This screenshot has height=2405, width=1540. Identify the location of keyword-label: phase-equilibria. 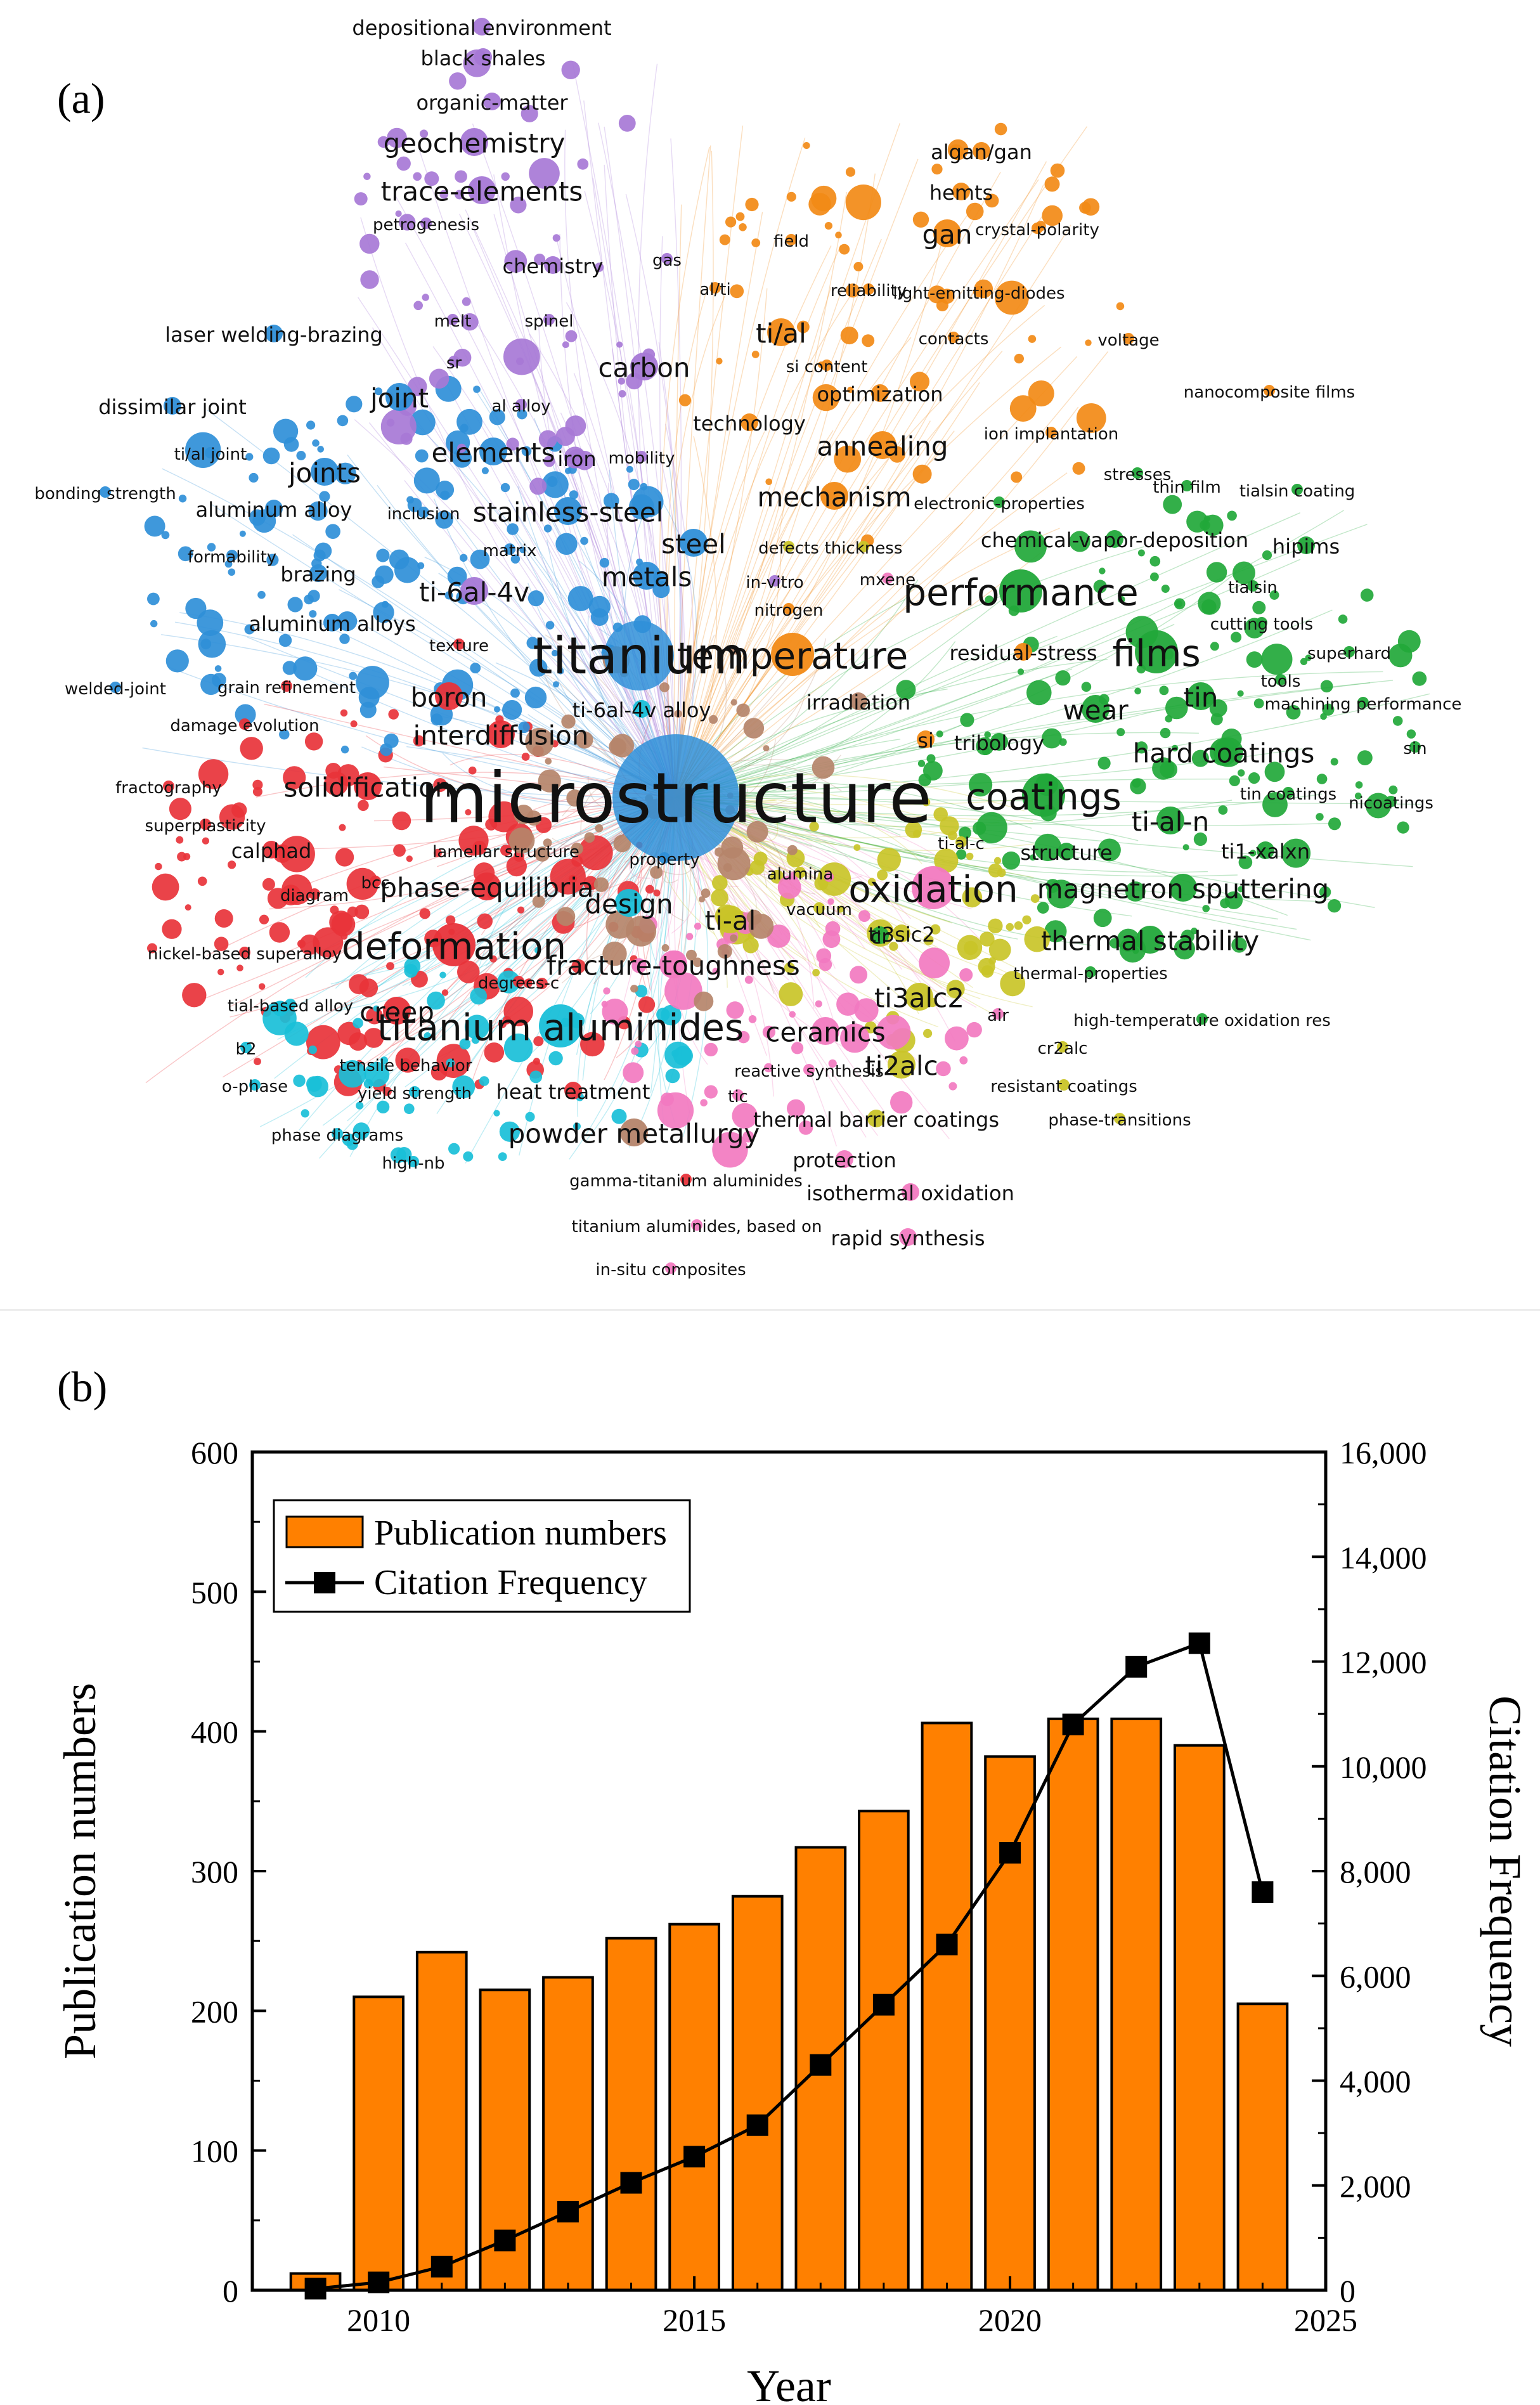
(487, 888).